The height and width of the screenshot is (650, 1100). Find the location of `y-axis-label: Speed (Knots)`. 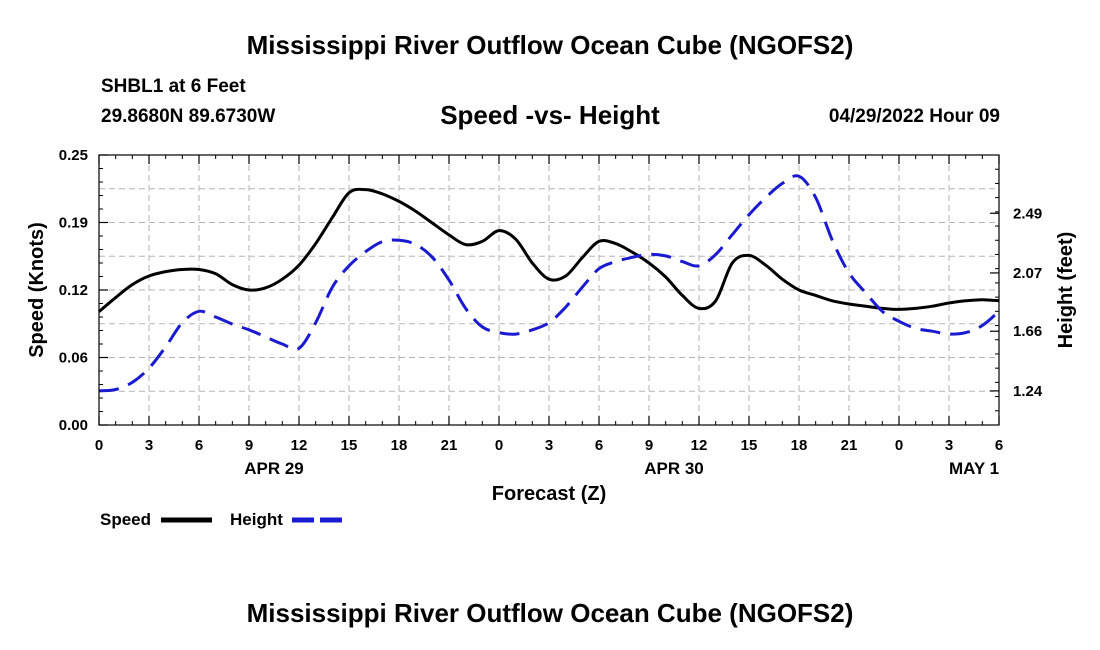

y-axis-label: Speed (Knots) is located at coordinates (37, 290).